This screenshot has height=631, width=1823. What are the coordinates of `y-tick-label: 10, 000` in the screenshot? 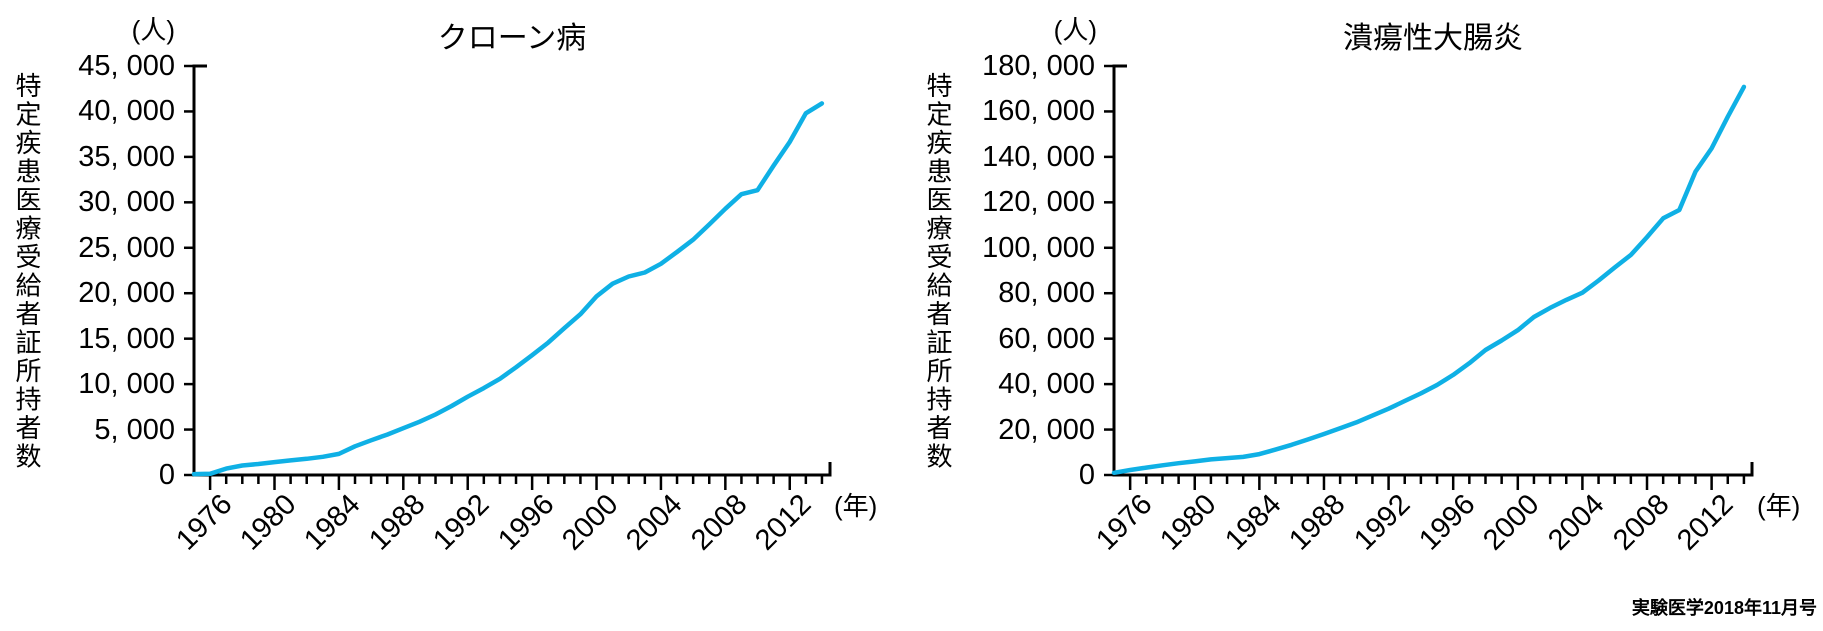 It's located at (126, 384).